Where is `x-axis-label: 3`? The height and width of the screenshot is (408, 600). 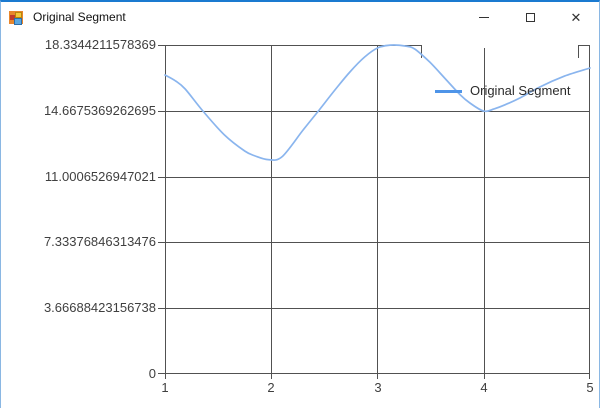 x-axis-label: 3 is located at coordinates (378, 387).